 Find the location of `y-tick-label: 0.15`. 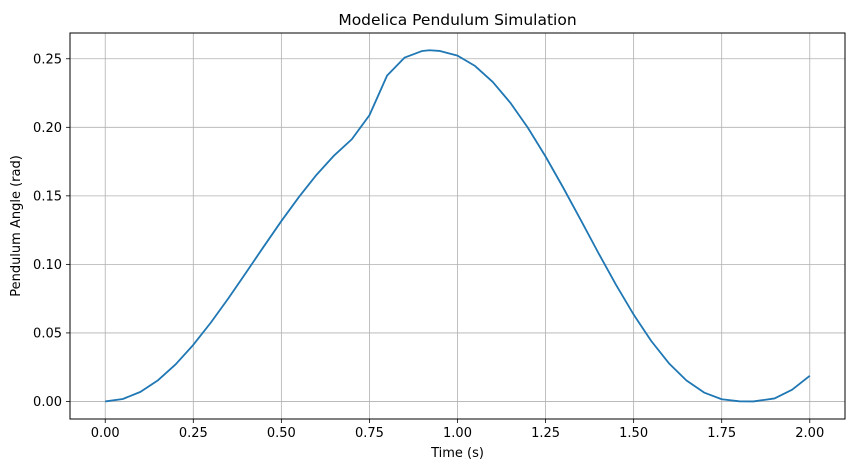

y-tick-label: 0.15 is located at coordinates (47, 196).